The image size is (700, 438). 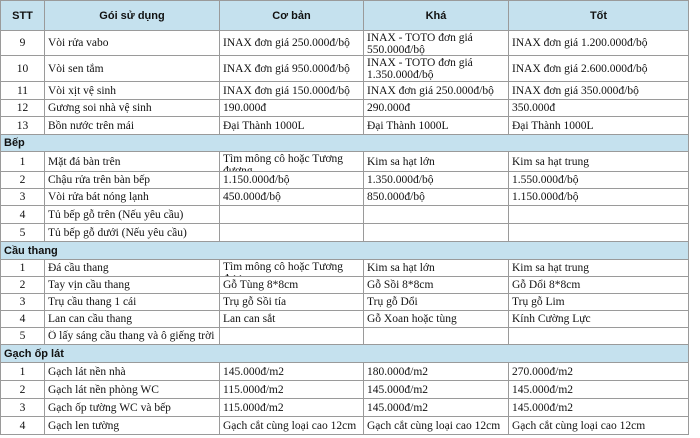 What do you see at coordinates (436, 302) in the screenshot?
I see `table-cell: Trụ gỗ Dổi` at bounding box center [436, 302].